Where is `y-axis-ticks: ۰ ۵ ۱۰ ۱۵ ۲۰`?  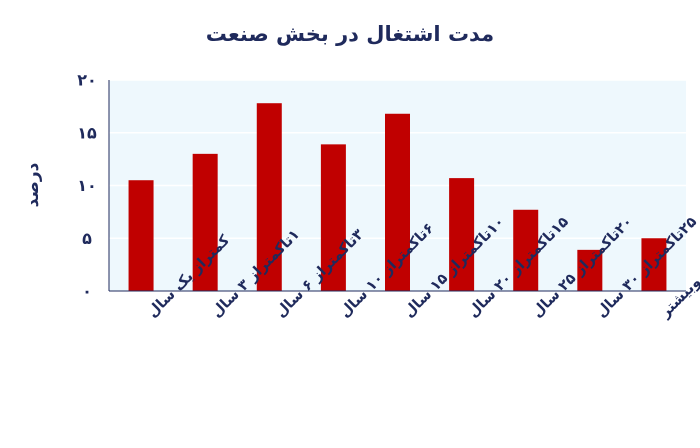
y-axis-ticks: ۰ ۵ ۱۰ ۱۵ ۲۰ is located at coordinates (87, 186).